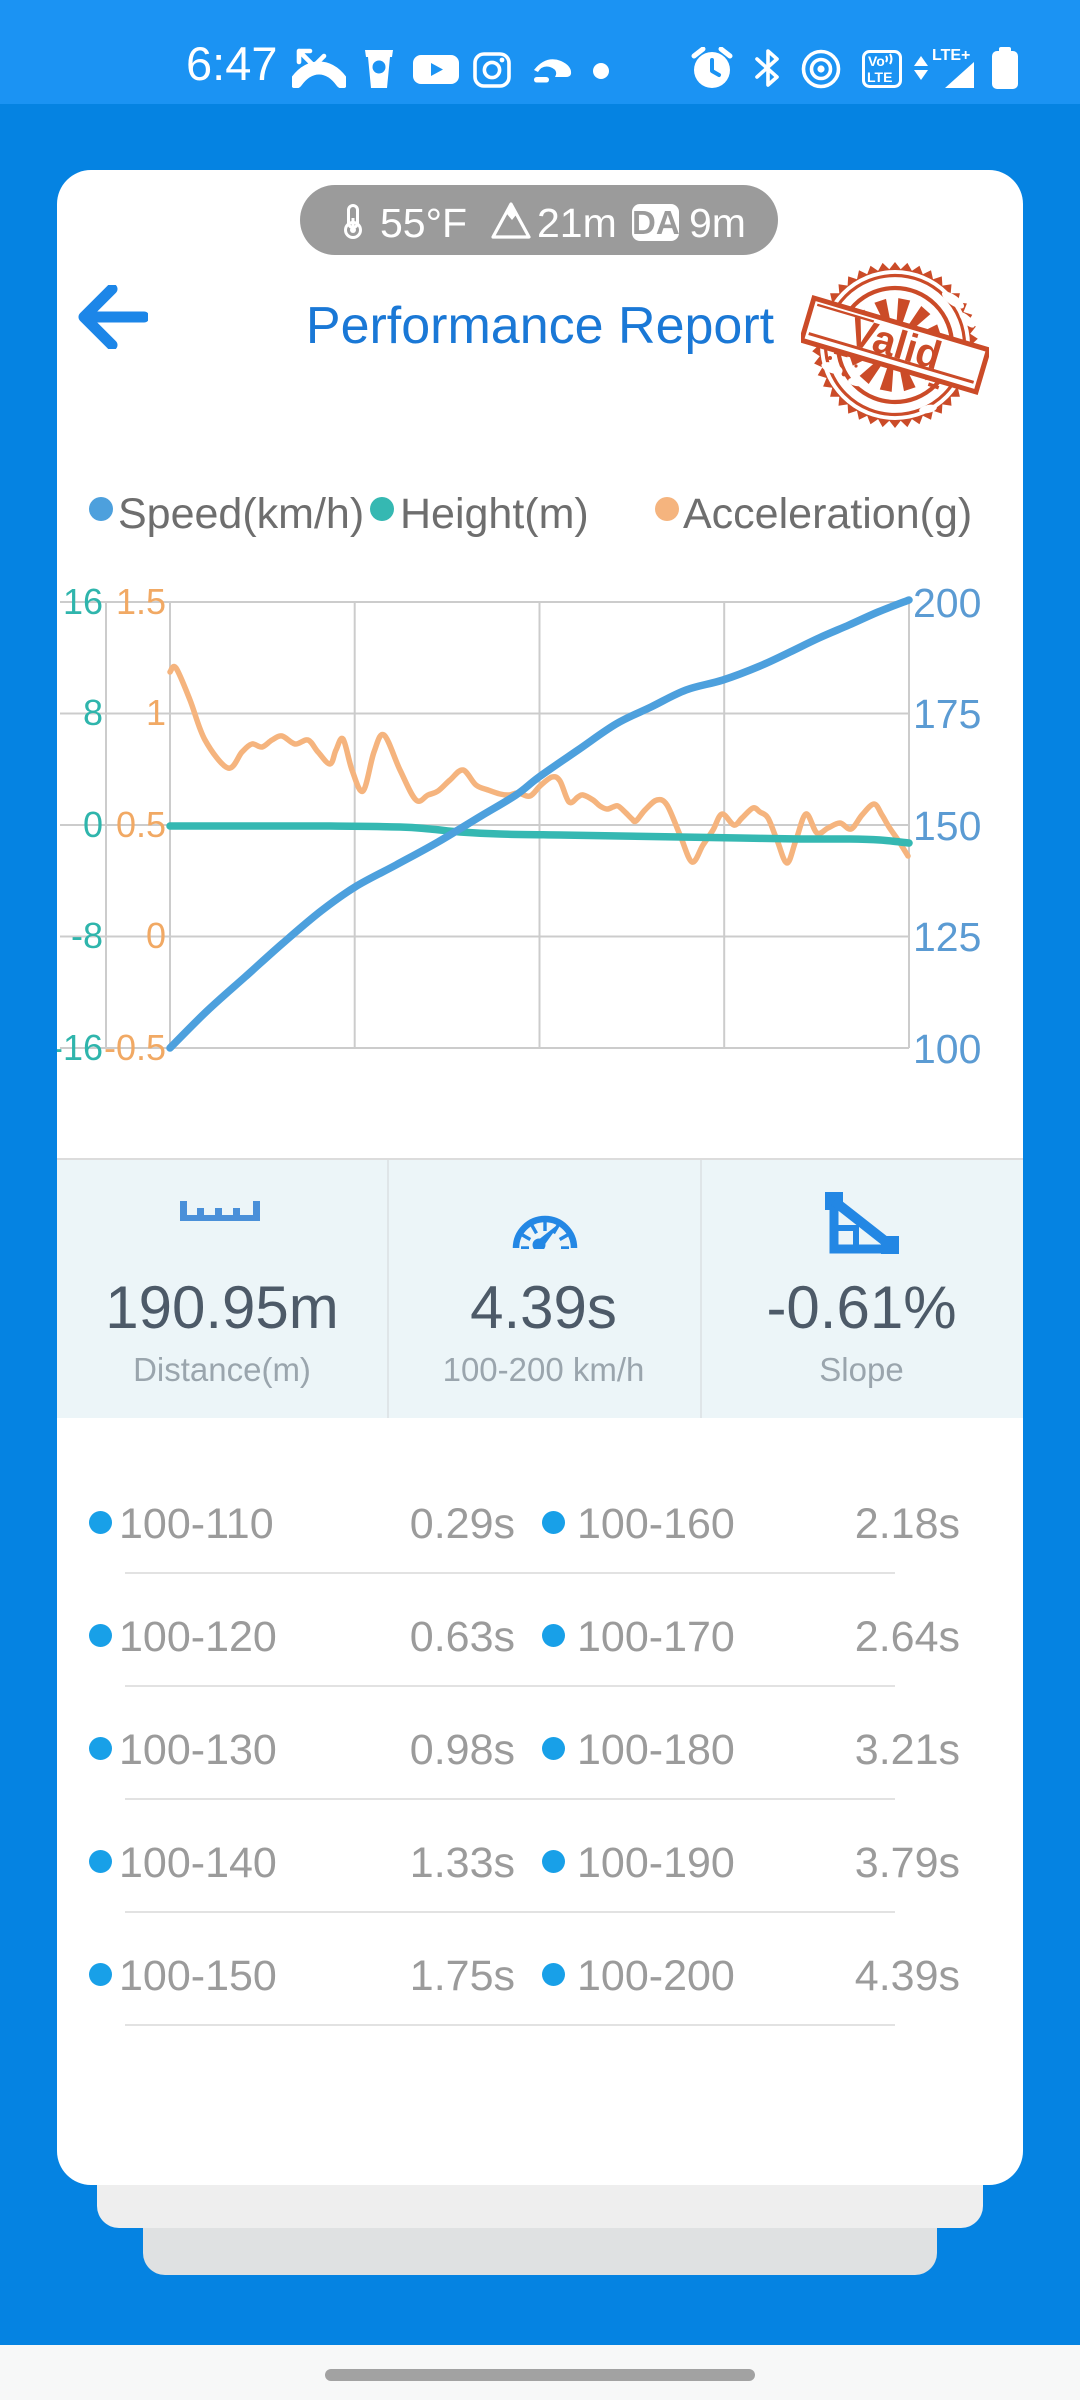 The width and height of the screenshot is (1080, 2400). Describe the element at coordinates (141, 601) in the screenshot. I see `svg-text: 1.5` at that location.